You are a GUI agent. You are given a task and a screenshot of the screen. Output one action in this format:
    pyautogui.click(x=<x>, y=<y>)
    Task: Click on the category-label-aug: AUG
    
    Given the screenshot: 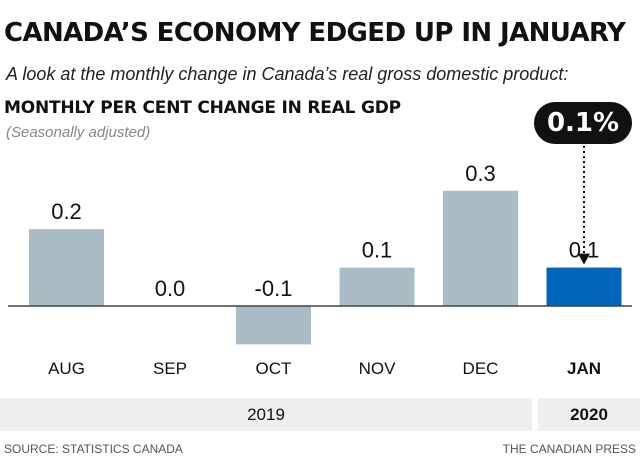 What is the action you would take?
    pyautogui.click(x=66, y=368)
    